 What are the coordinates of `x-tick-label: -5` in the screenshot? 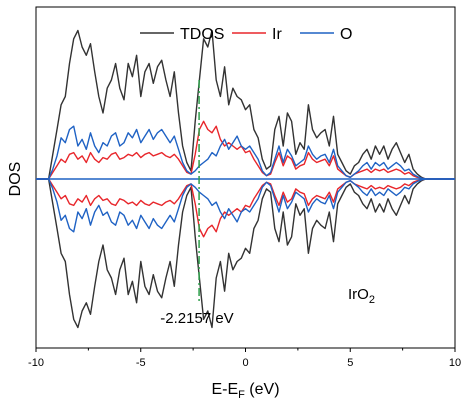 It's located at (141, 363).